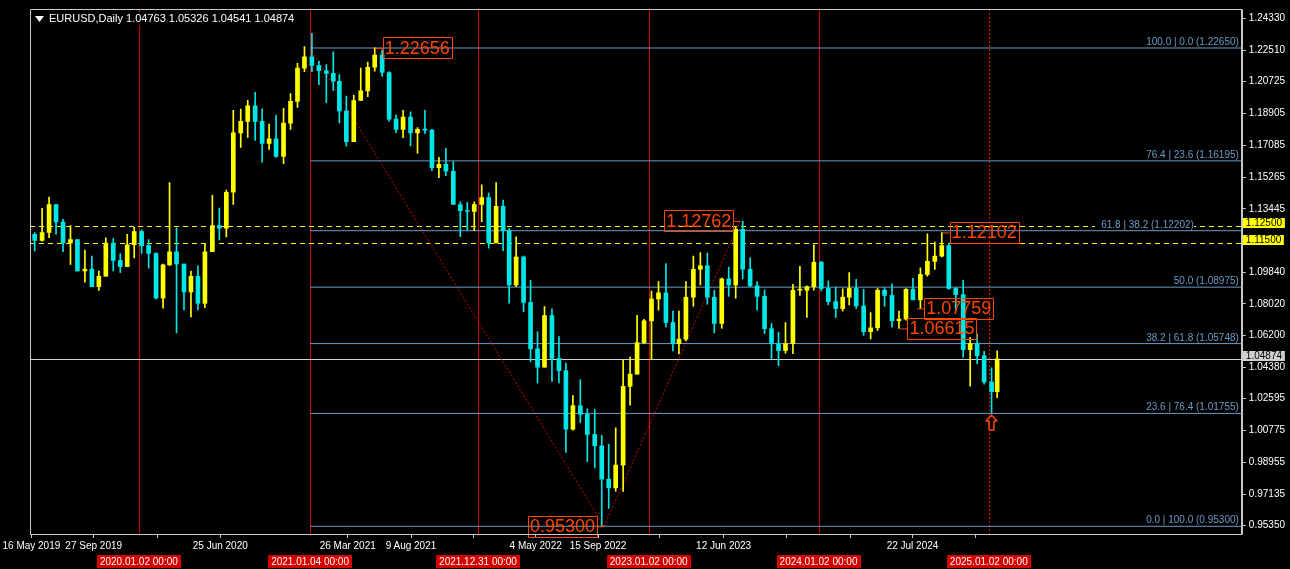 The width and height of the screenshot is (1290, 569). What do you see at coordinates (1267, 208) in the screenshot?
I see `y-tick-label: 1.13445` at bounding box center [1267, 208].